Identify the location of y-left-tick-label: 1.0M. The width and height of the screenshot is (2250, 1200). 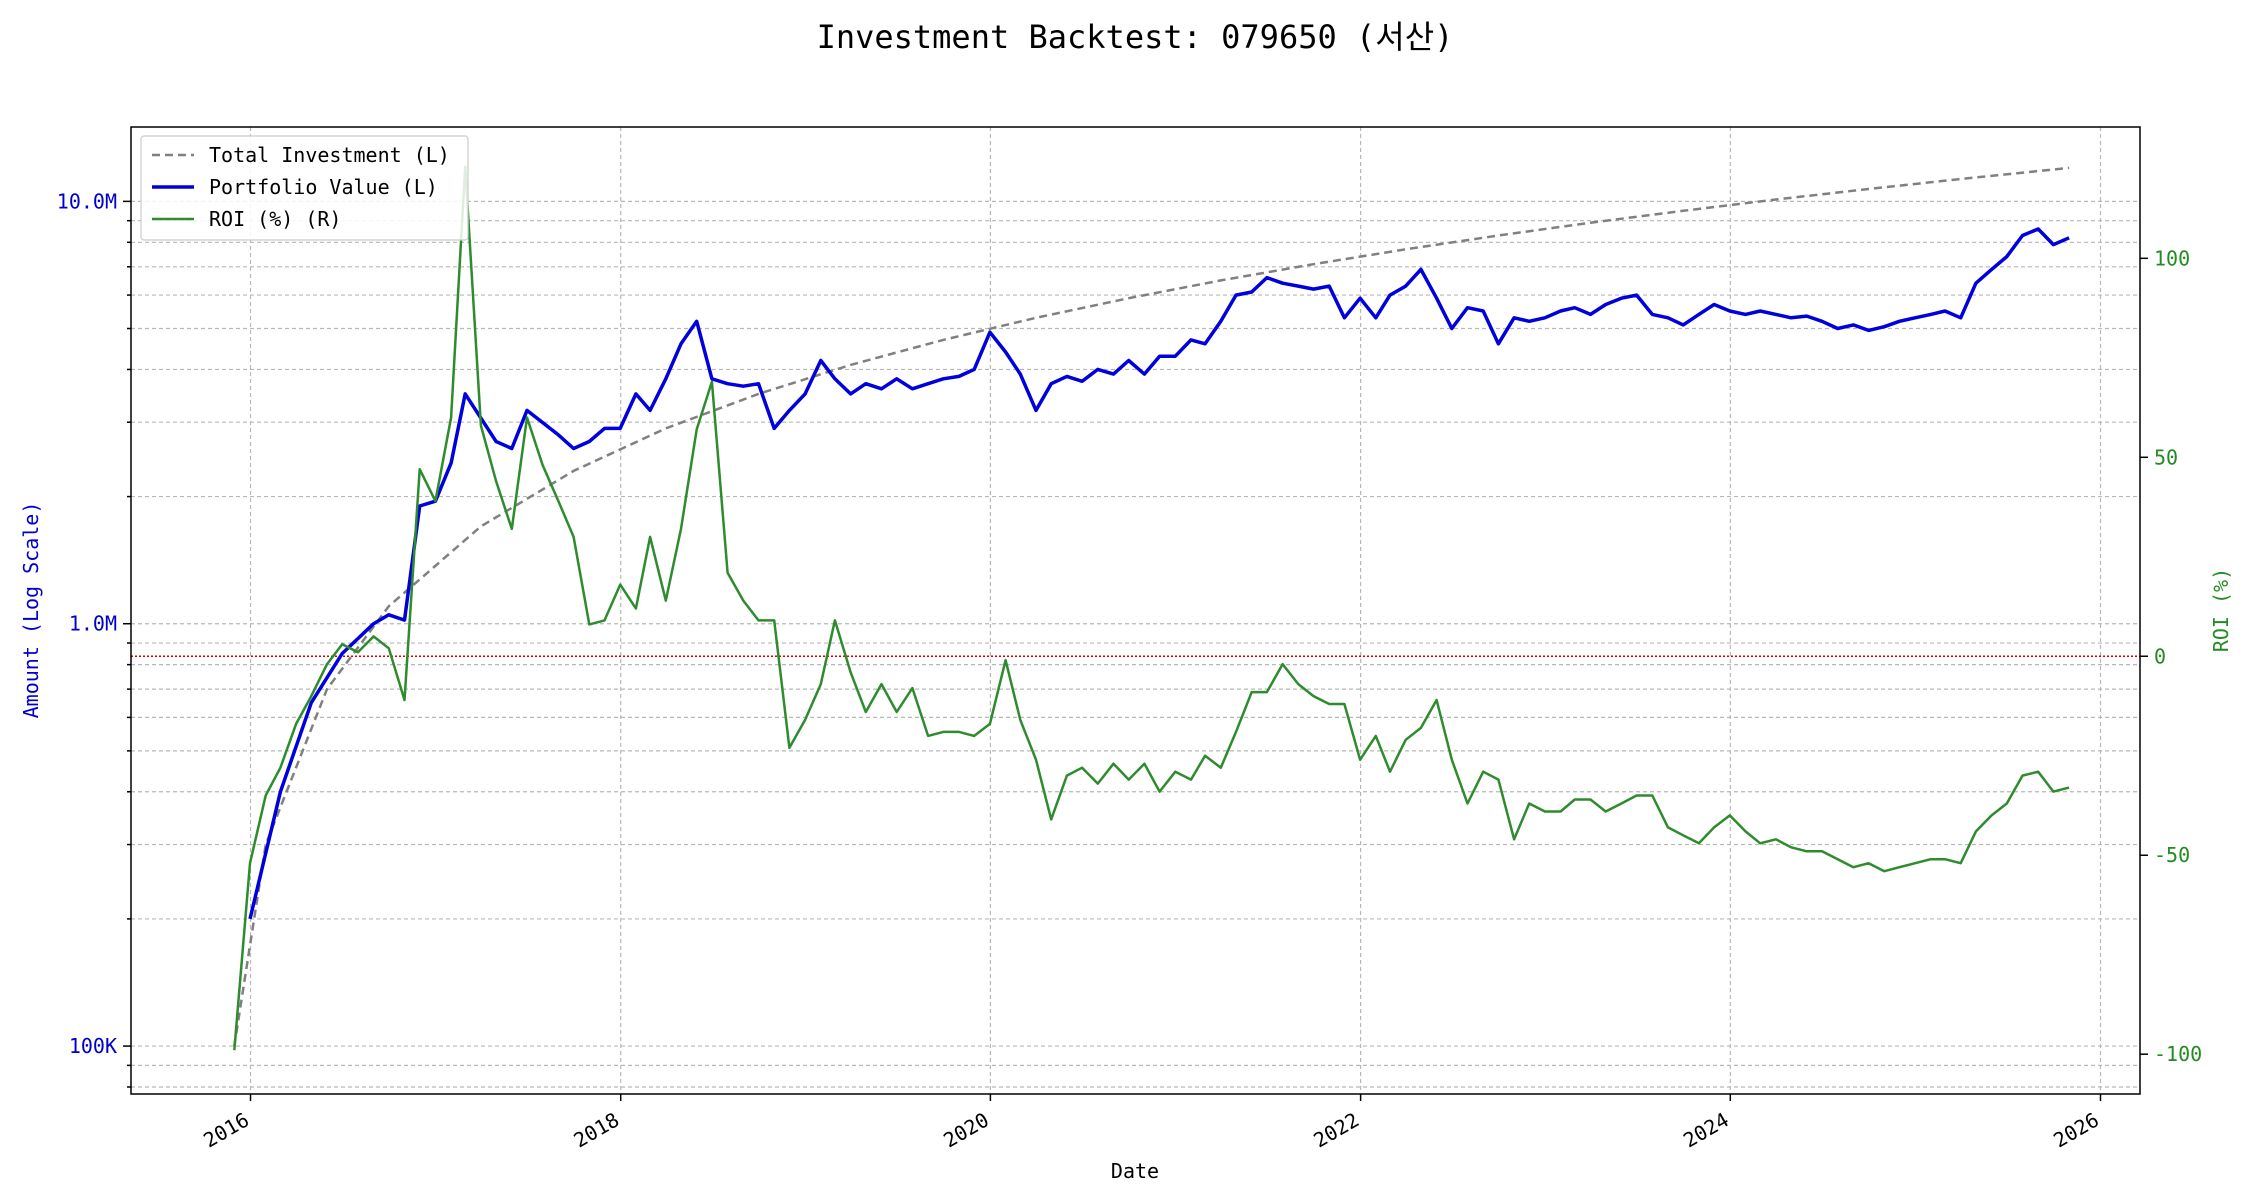
(93, 624).